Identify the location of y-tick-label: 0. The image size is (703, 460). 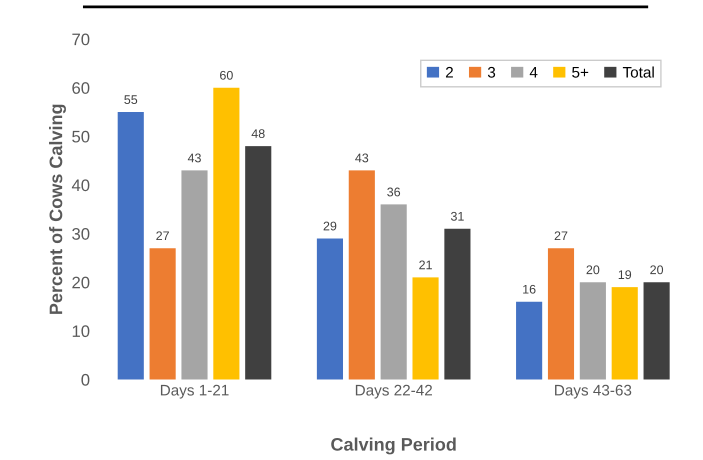
(85, 380).